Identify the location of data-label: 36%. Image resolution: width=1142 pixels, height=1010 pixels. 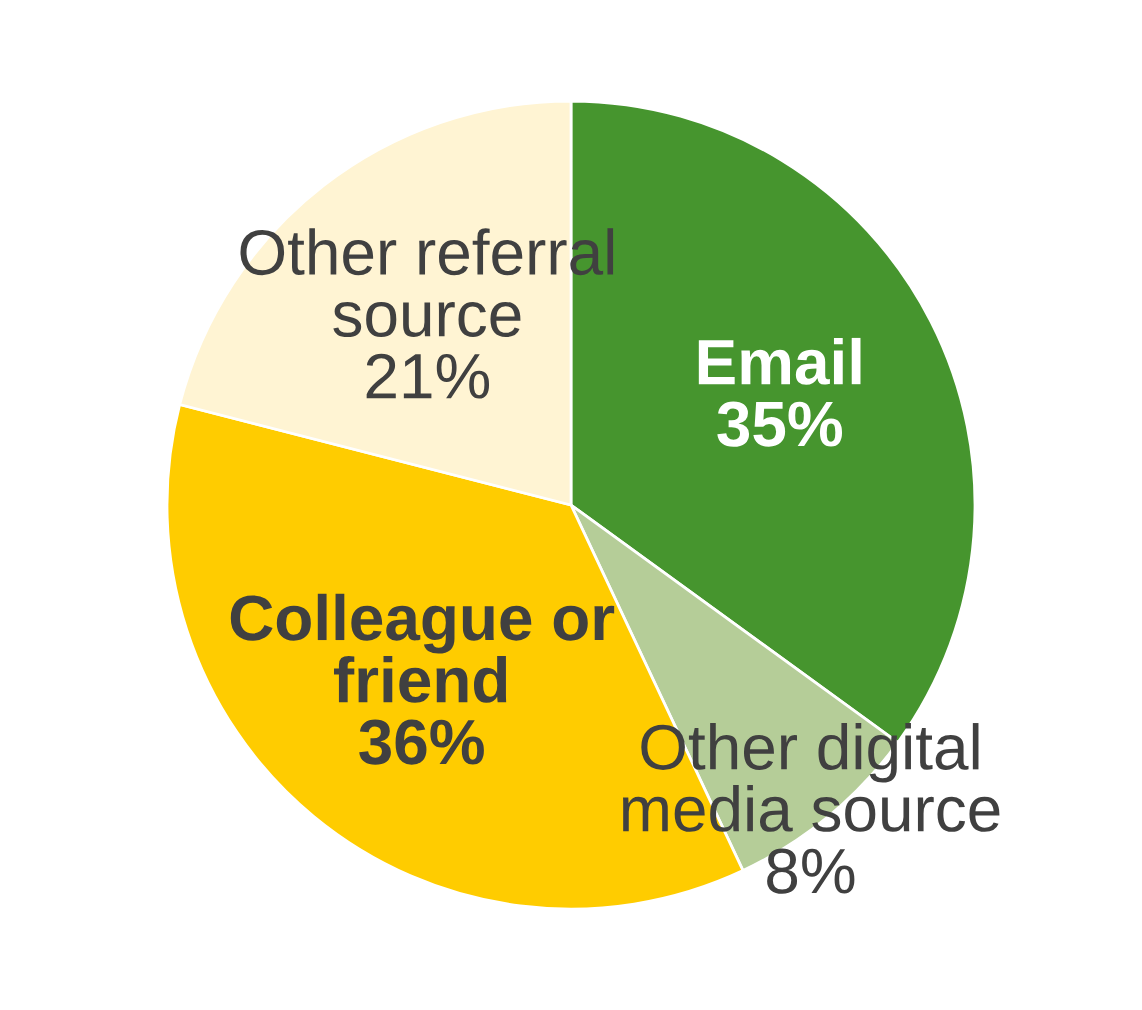
(421, 742).